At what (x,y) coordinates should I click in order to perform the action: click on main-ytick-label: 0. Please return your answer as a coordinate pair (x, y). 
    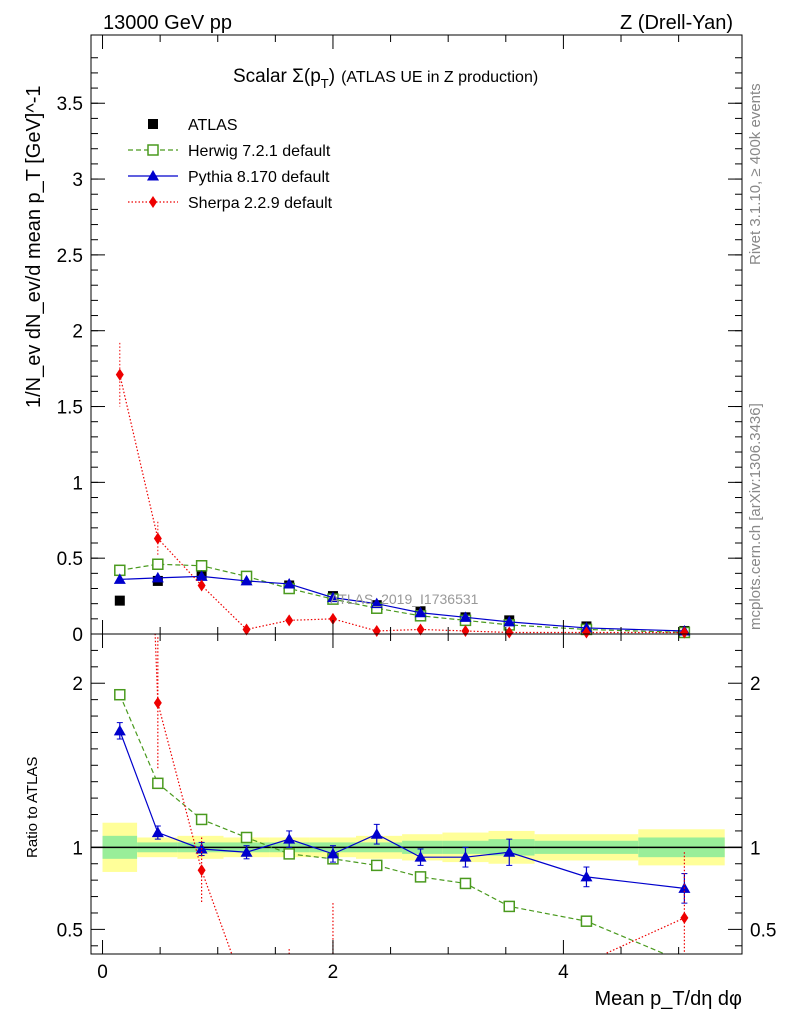
    Looking at the image, I should click on (77, 635).